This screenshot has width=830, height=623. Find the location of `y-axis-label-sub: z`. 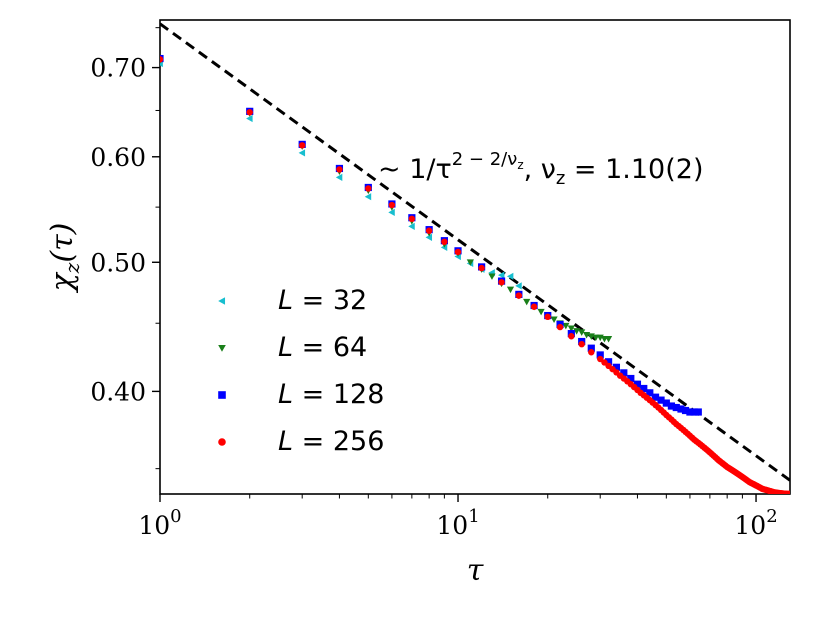

y-axis-label-sub: z is located at coordinates (72, 268).